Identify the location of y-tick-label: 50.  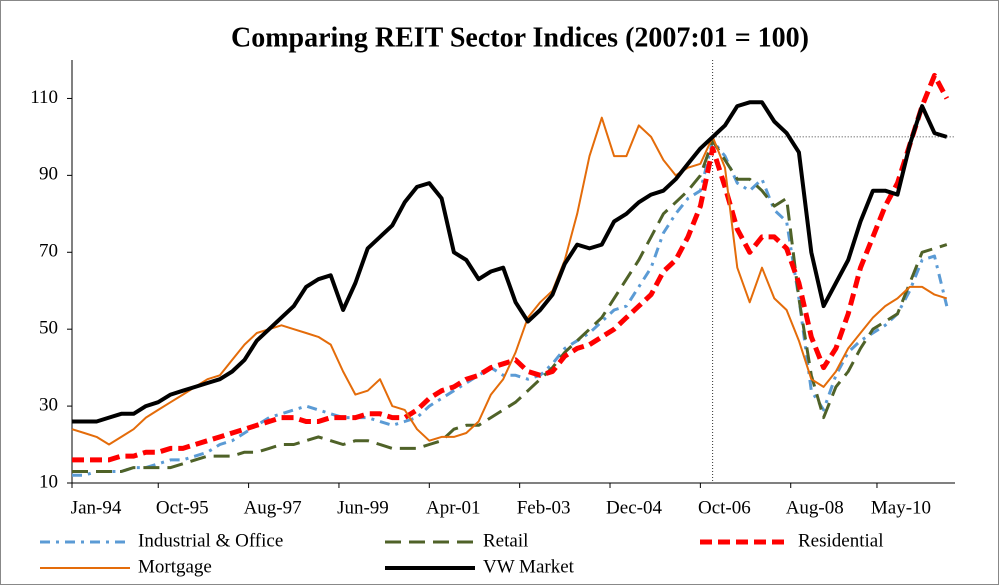
(48, 328).